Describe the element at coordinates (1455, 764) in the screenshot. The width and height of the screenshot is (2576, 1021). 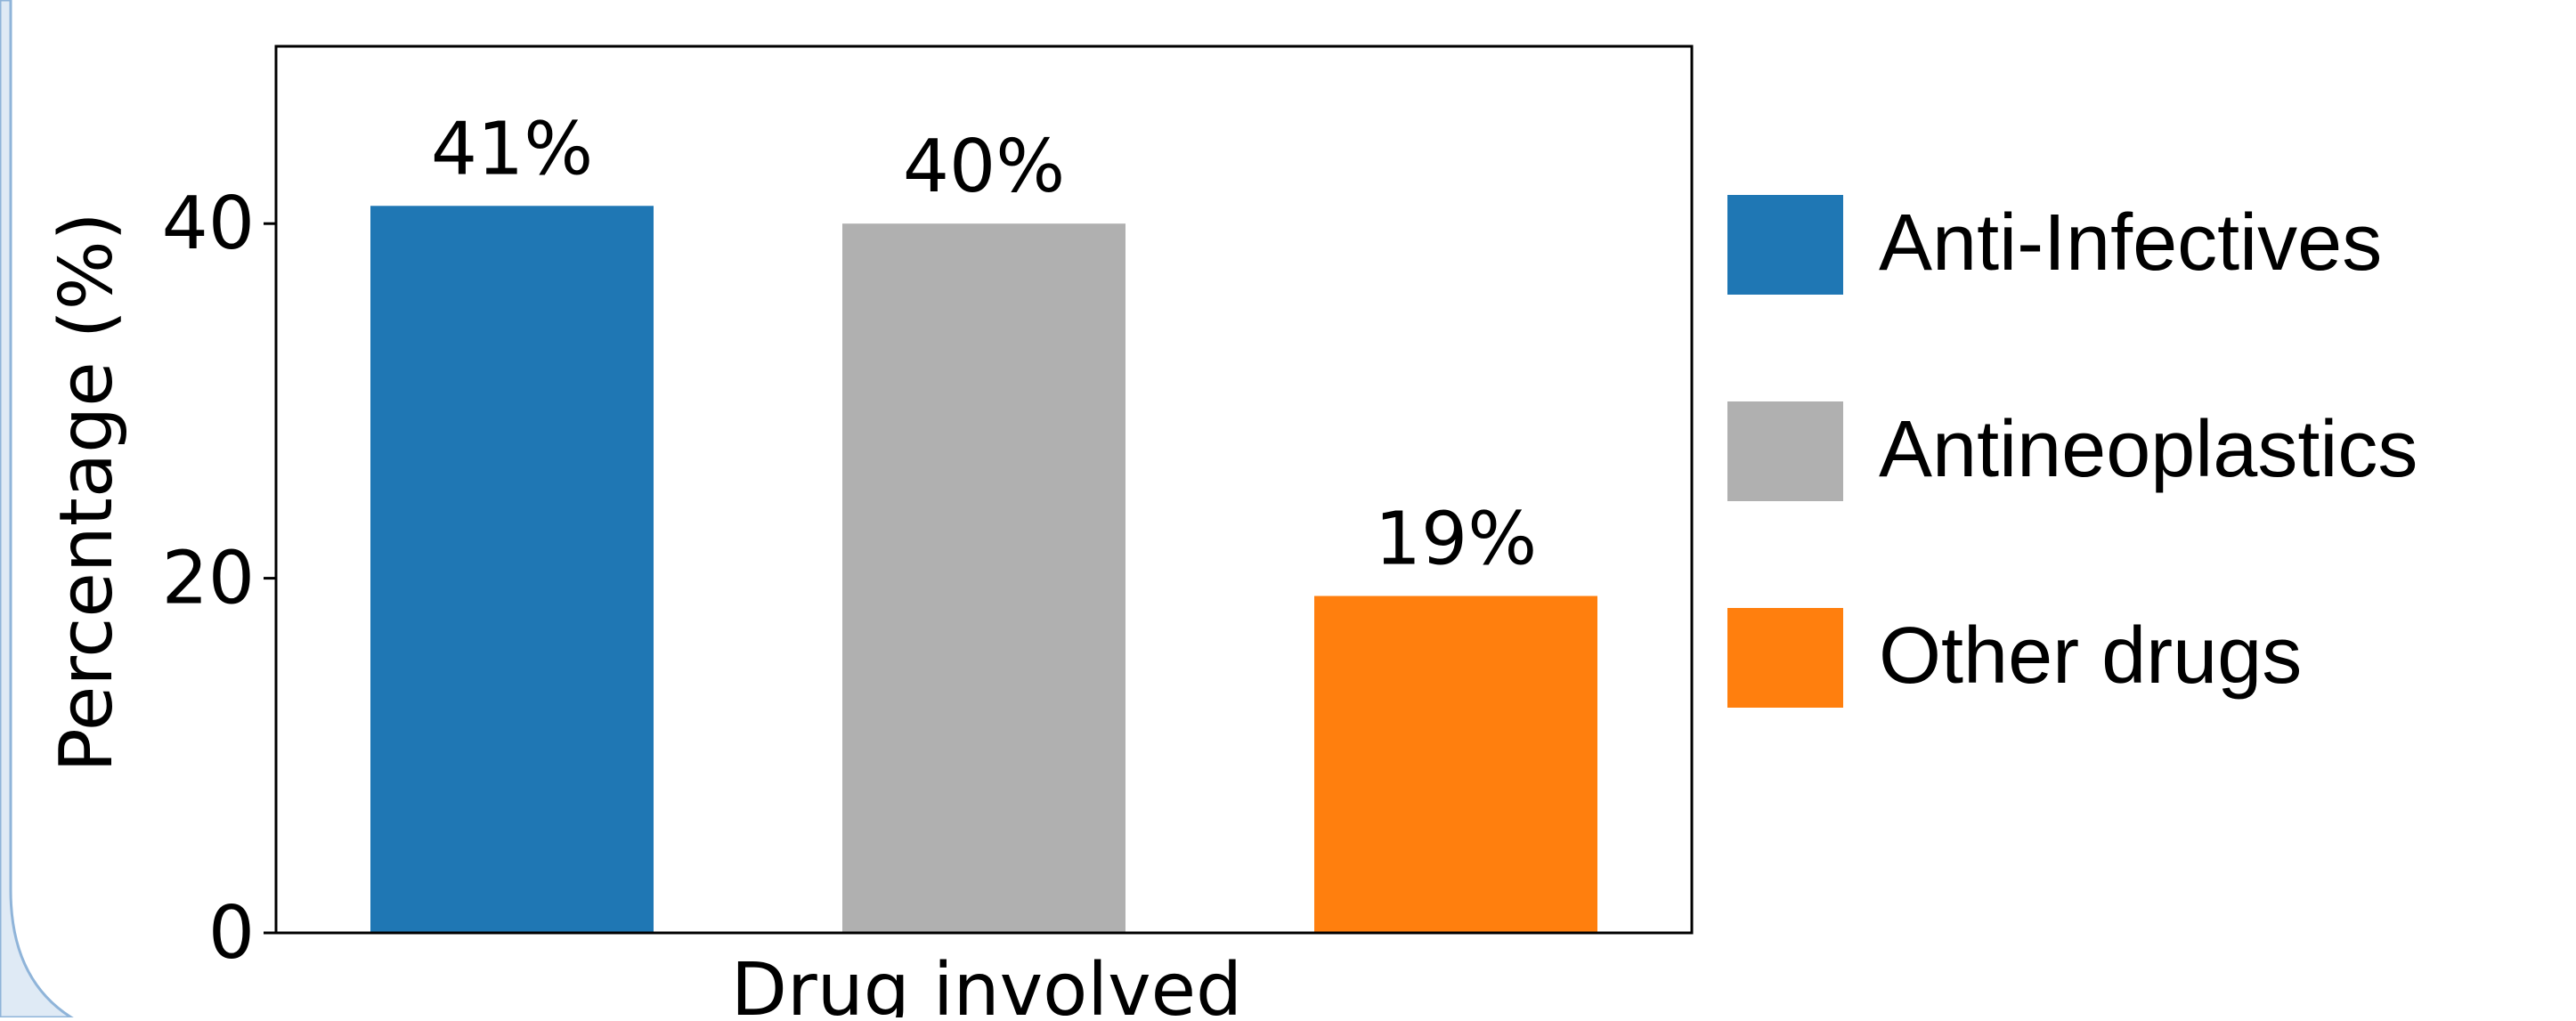
I see `bar-other-drugs` at that location.